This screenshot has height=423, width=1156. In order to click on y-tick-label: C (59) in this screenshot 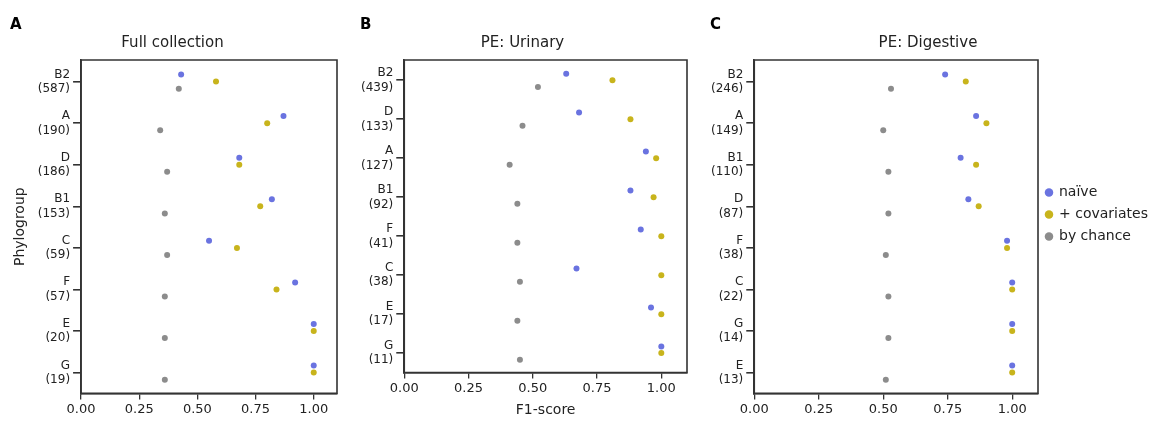, I will do `click(58, 247)`.